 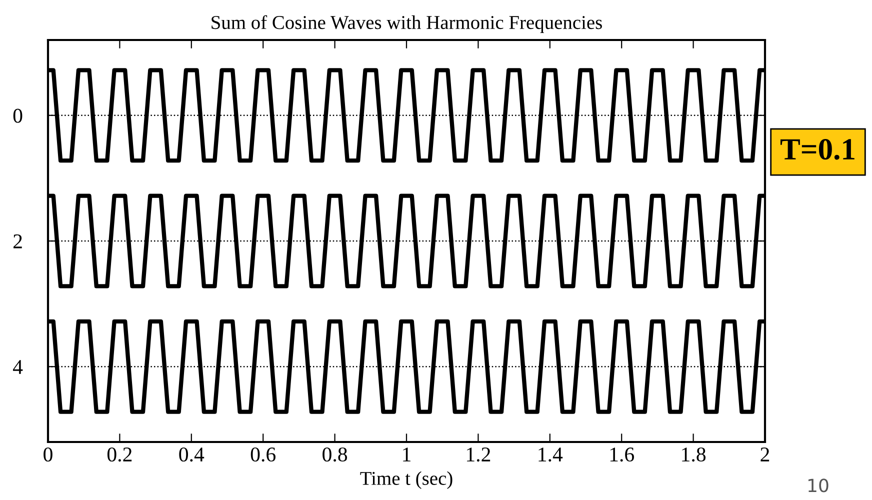 What do you see at coordinates (818, 485) in the screenshot?
I see `text: 10` at bounding box center [818, 485].